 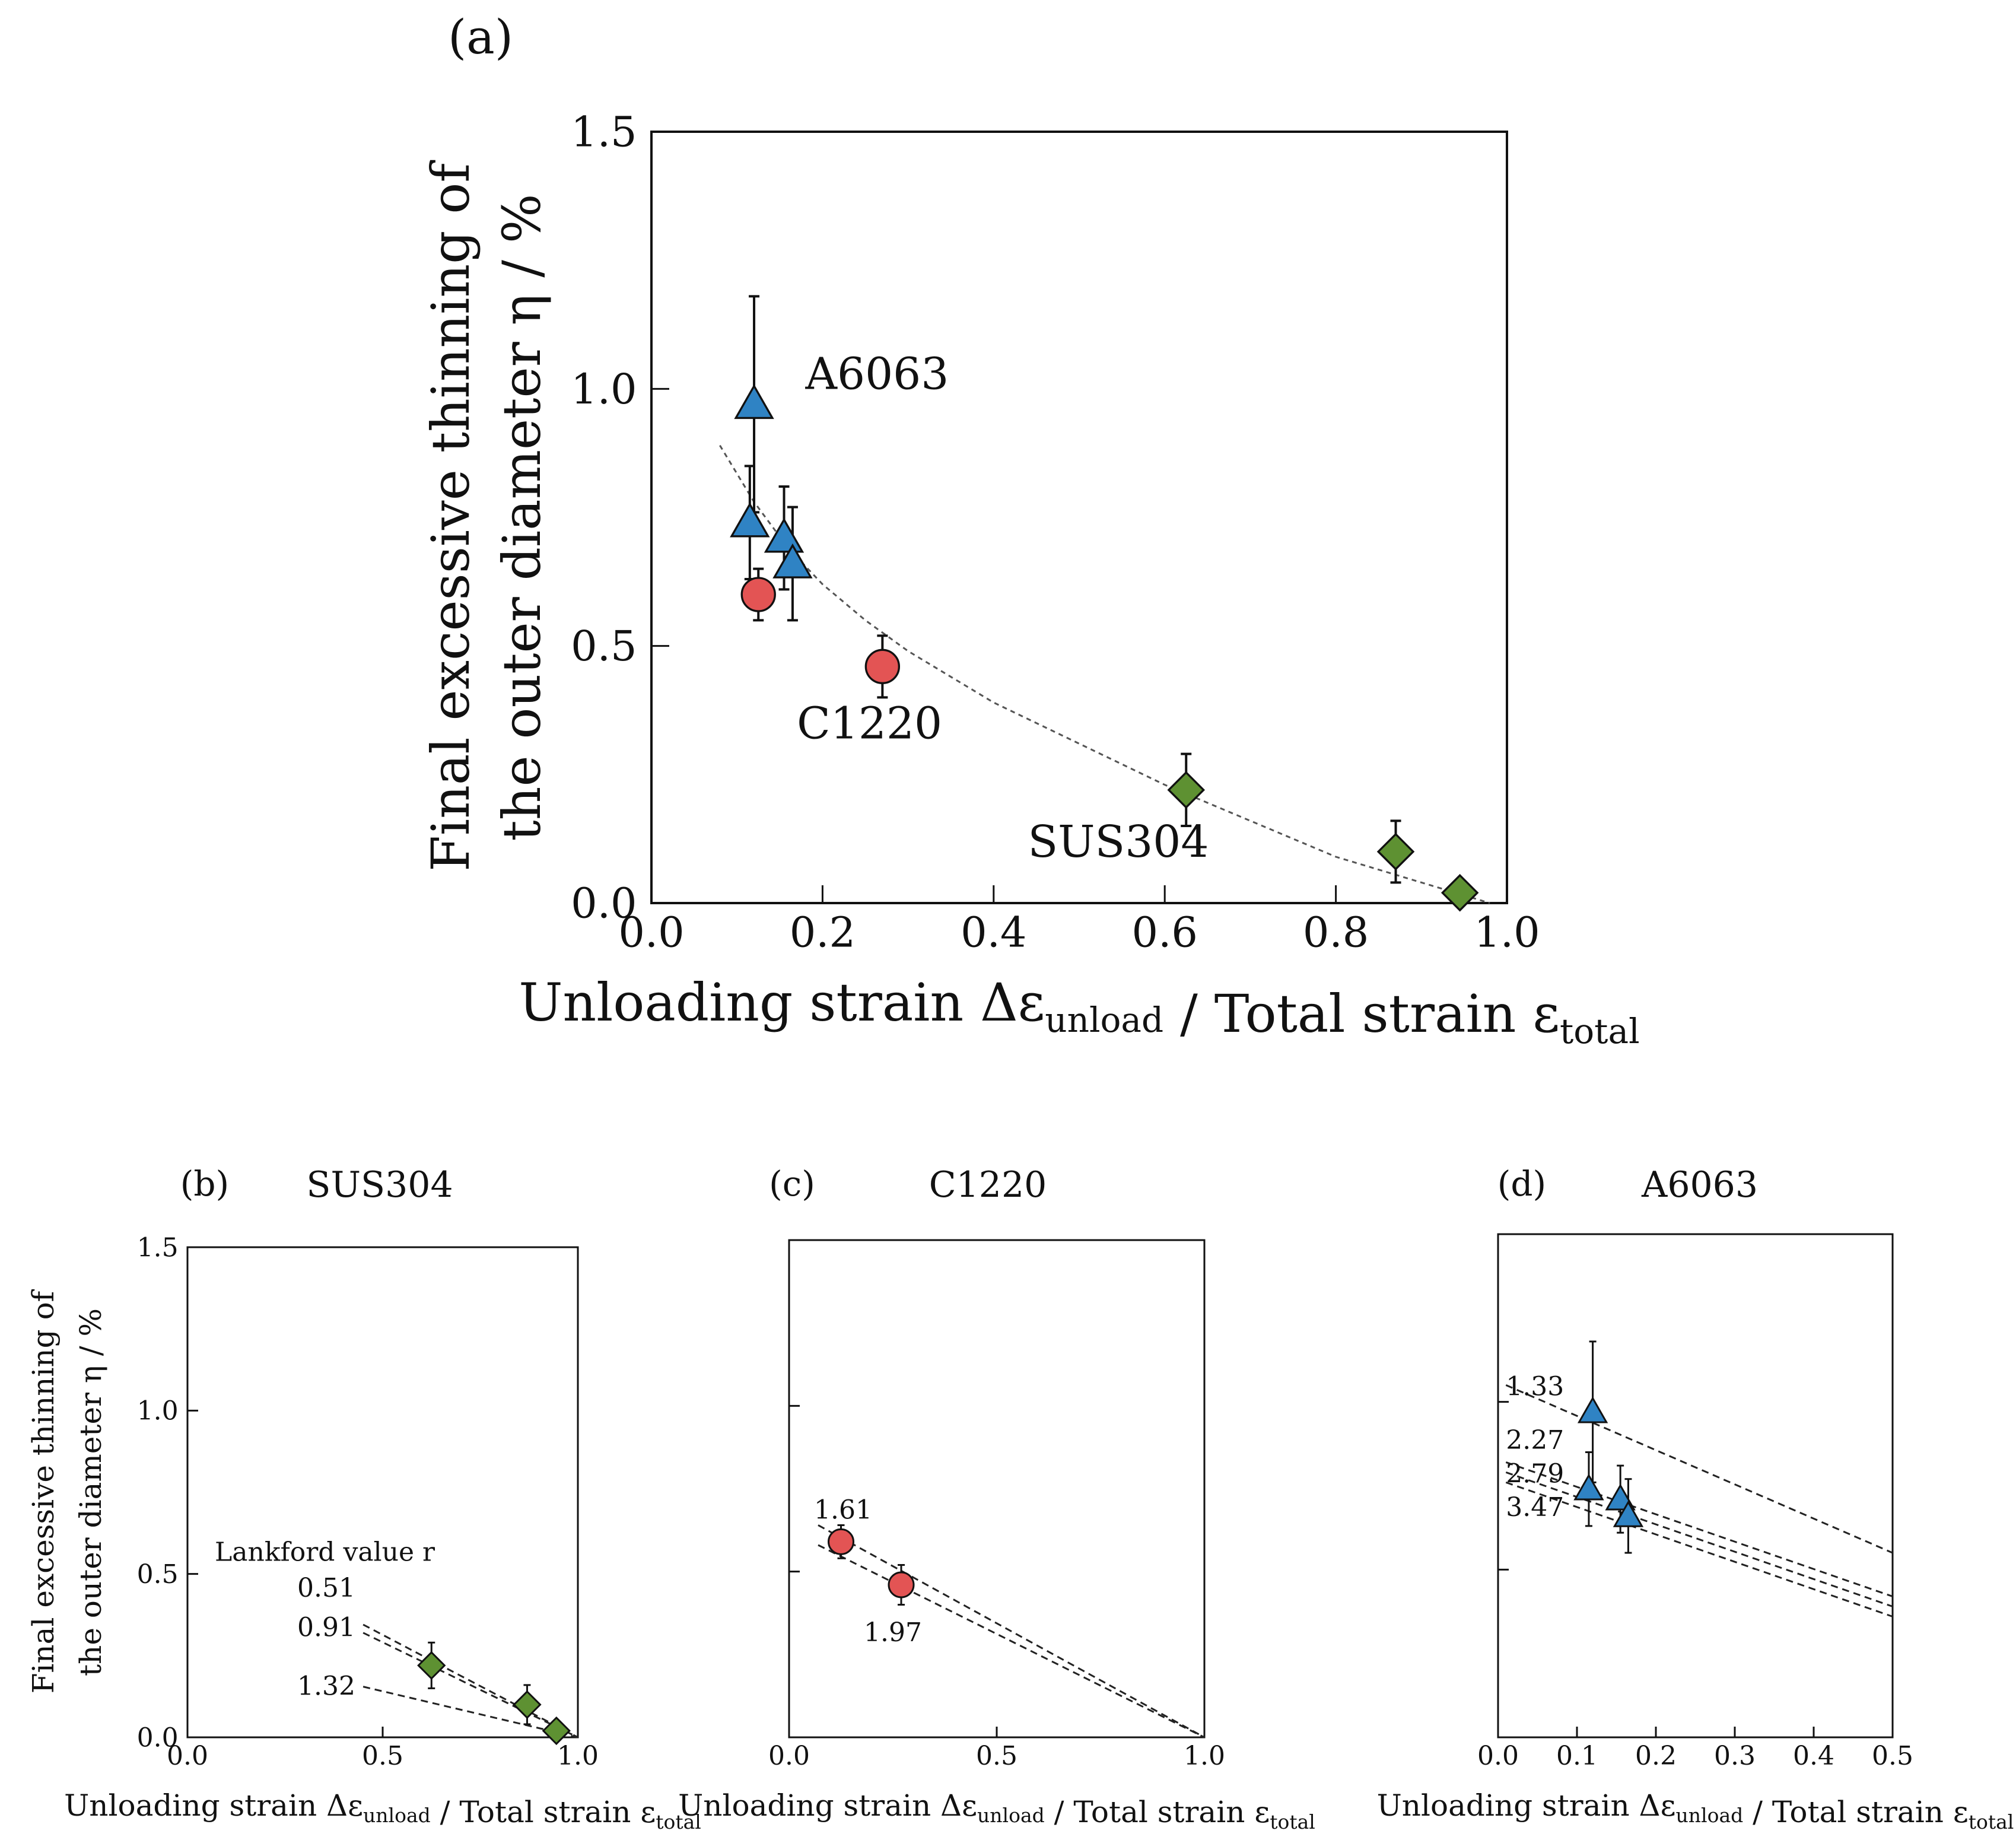 I want to click on lankford-value-label: 1.97, so click(x=893, y=1632).